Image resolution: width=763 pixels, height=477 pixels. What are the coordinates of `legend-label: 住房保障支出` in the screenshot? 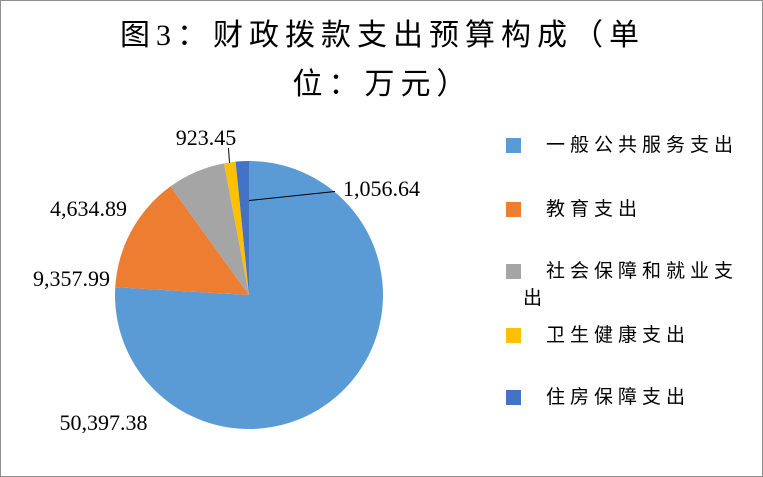 It's located at (618, 397).